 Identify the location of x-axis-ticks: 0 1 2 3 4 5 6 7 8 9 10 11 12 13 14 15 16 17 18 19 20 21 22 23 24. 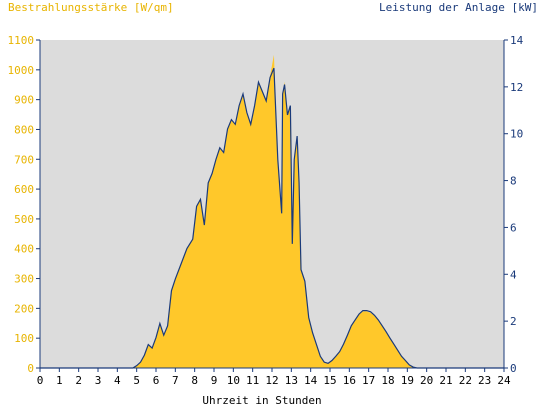
(274, 377).